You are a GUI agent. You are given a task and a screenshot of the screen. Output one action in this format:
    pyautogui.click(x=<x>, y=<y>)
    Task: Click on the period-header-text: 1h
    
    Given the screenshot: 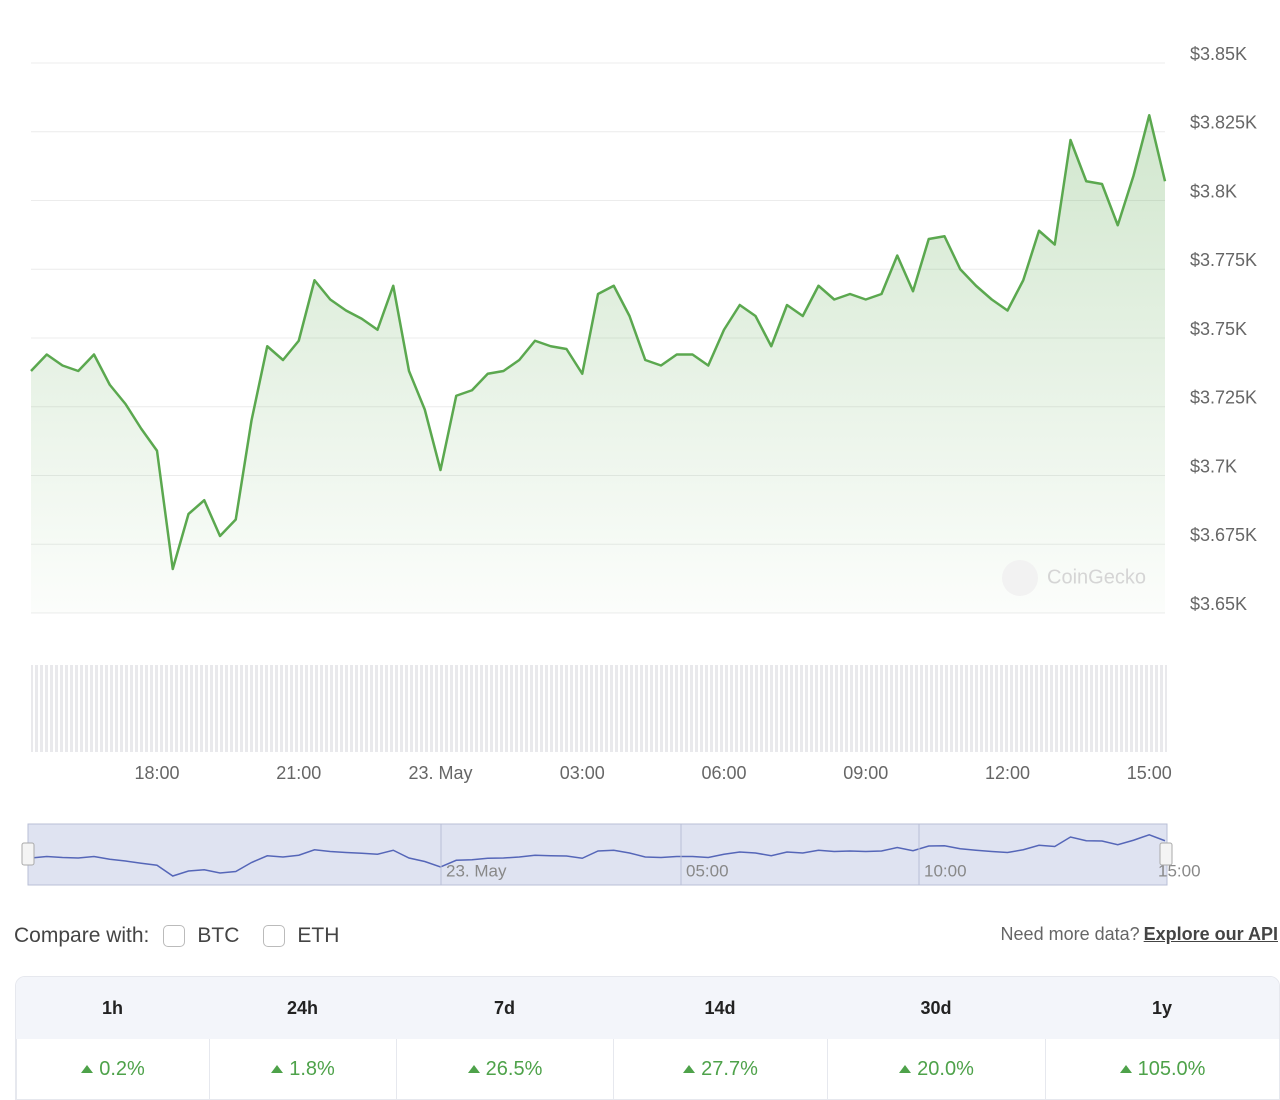 What is the action you would take?
    pyautogui.click(x=112, y=1007)
    